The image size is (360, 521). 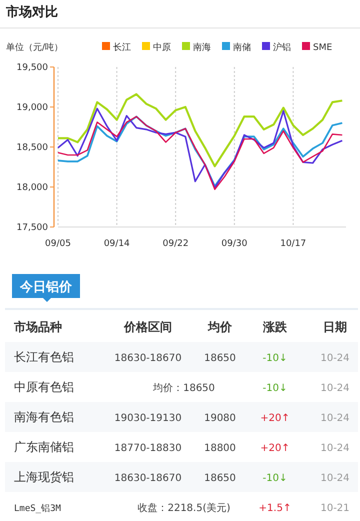 What do you see at coordinates (220, 448) in the screenshot?
I see `text: 18800` at bounding box center [220, 448].